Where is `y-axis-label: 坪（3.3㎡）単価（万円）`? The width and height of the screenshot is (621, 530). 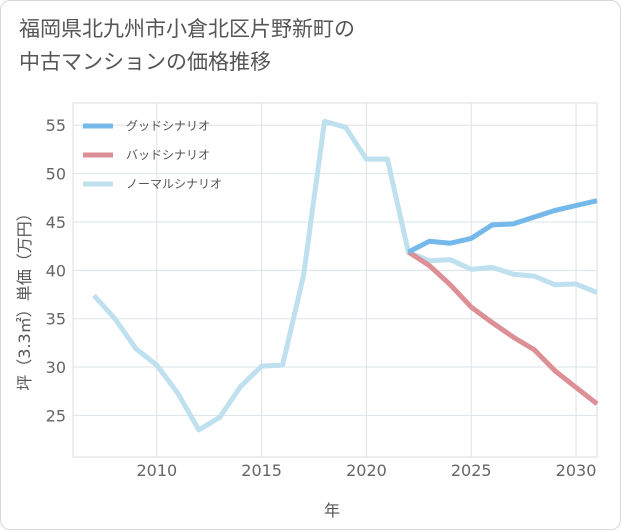
y-axis-label: 坪（3.3㎡）単価（万円） is located at coordinates (24, 297).